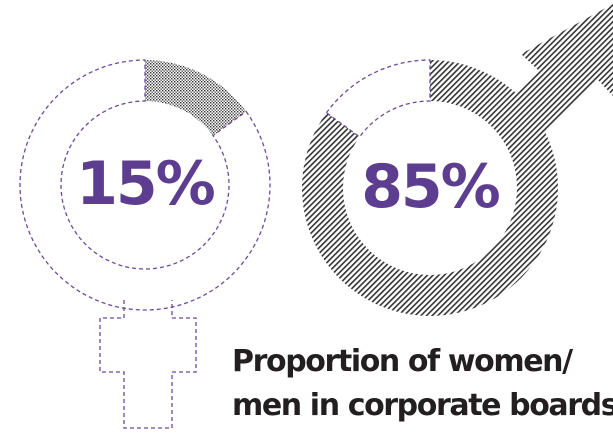 This screenshot has height=434, width=613. Describe the element at coordinates (378, 98) in the screenshot. I see `men-remainder-slice` at that location.